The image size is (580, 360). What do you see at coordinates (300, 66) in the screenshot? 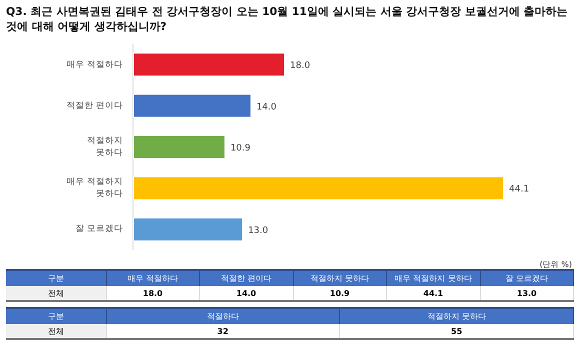
I see `data-label: 18.0` at bounding box center [300, 66].